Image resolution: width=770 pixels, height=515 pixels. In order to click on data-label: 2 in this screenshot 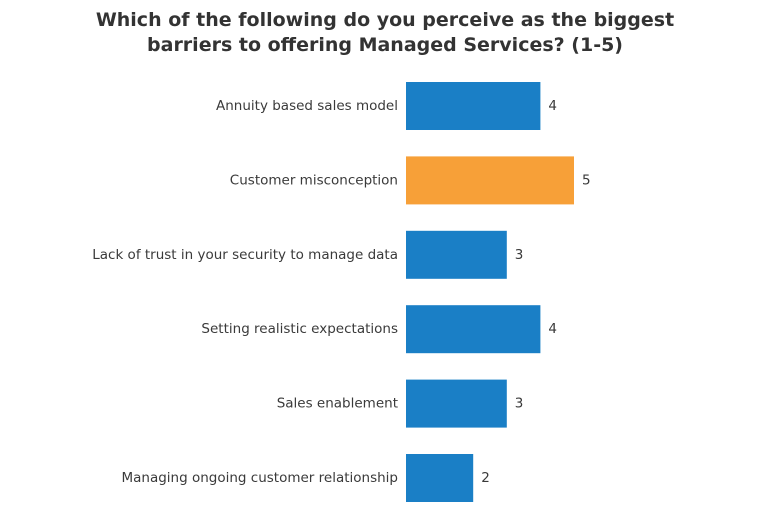, I will do `click(485, 478)`.